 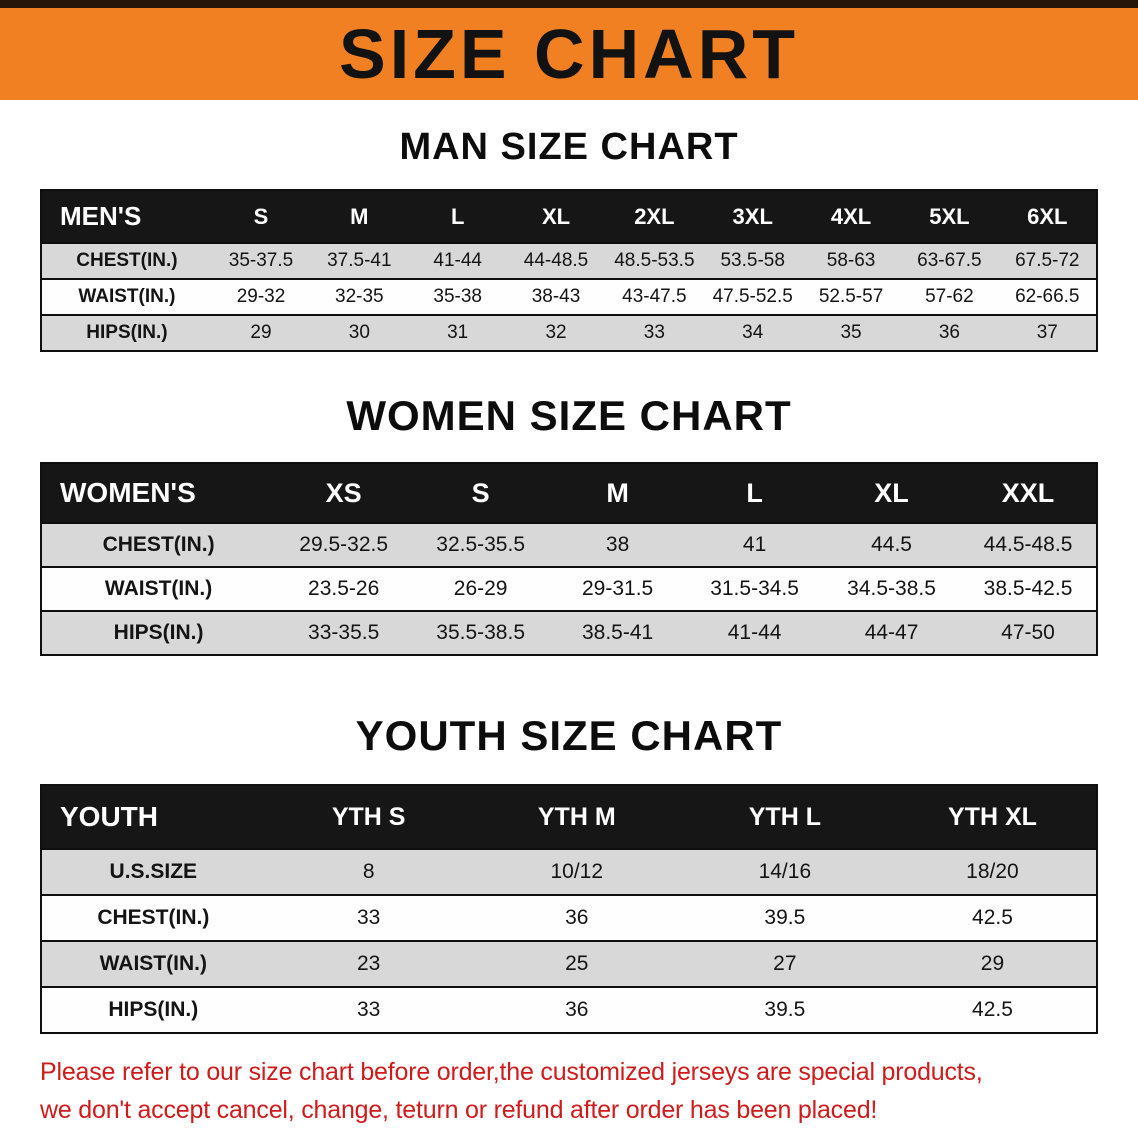 I want to click on table-cell: 23, so click(x=368, y=963).